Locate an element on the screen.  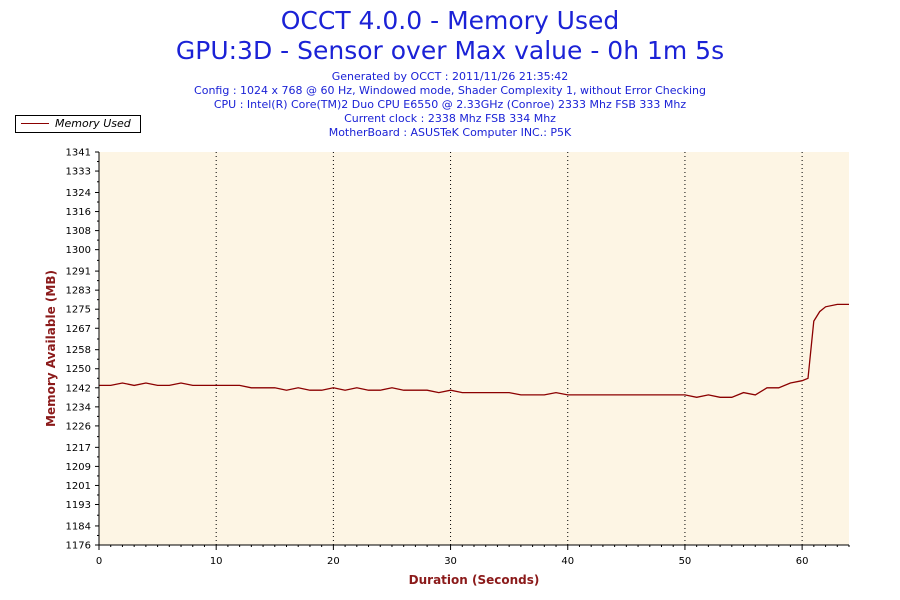
x-tick-label: 30 is located at coordinates (450, 561).